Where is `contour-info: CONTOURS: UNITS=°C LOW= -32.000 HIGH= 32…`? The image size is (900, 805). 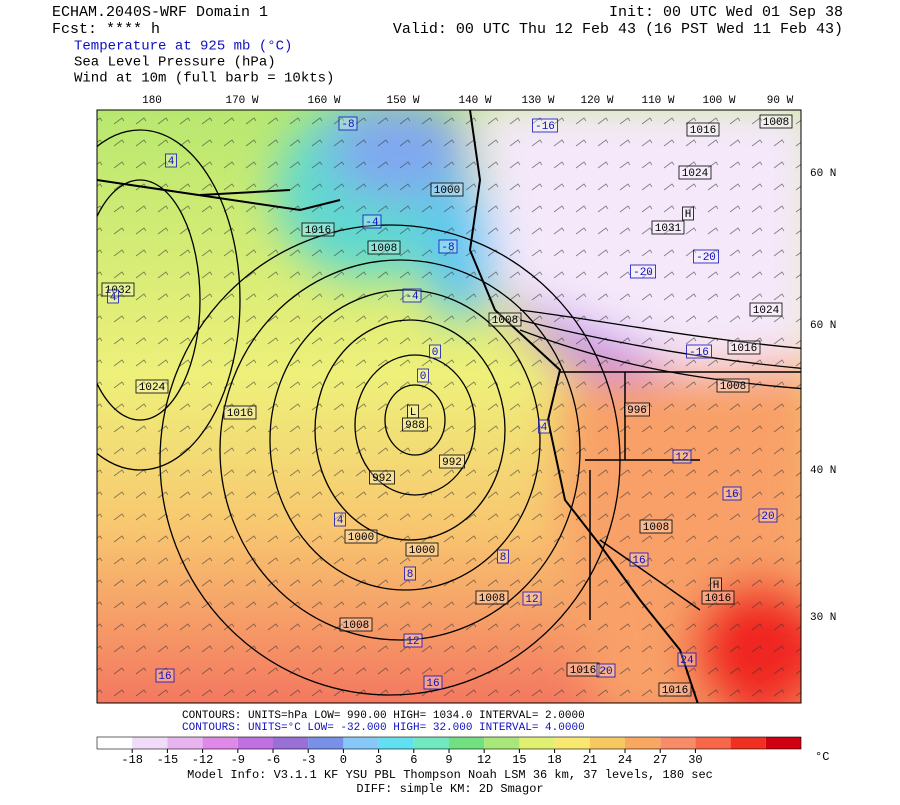 contour-info: CONTOURS: UNITS=°C LOW= -32.000 HIGH= 32… is located at coordinates (383, 728).